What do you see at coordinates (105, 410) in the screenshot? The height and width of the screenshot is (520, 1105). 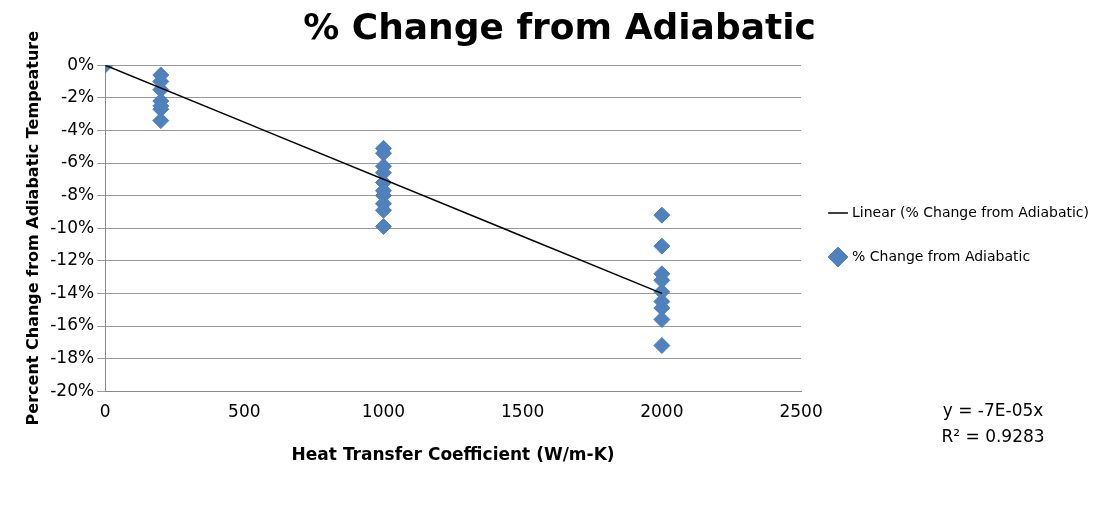 I see `x-tick-label: 0` at bounding box center [105, 410].